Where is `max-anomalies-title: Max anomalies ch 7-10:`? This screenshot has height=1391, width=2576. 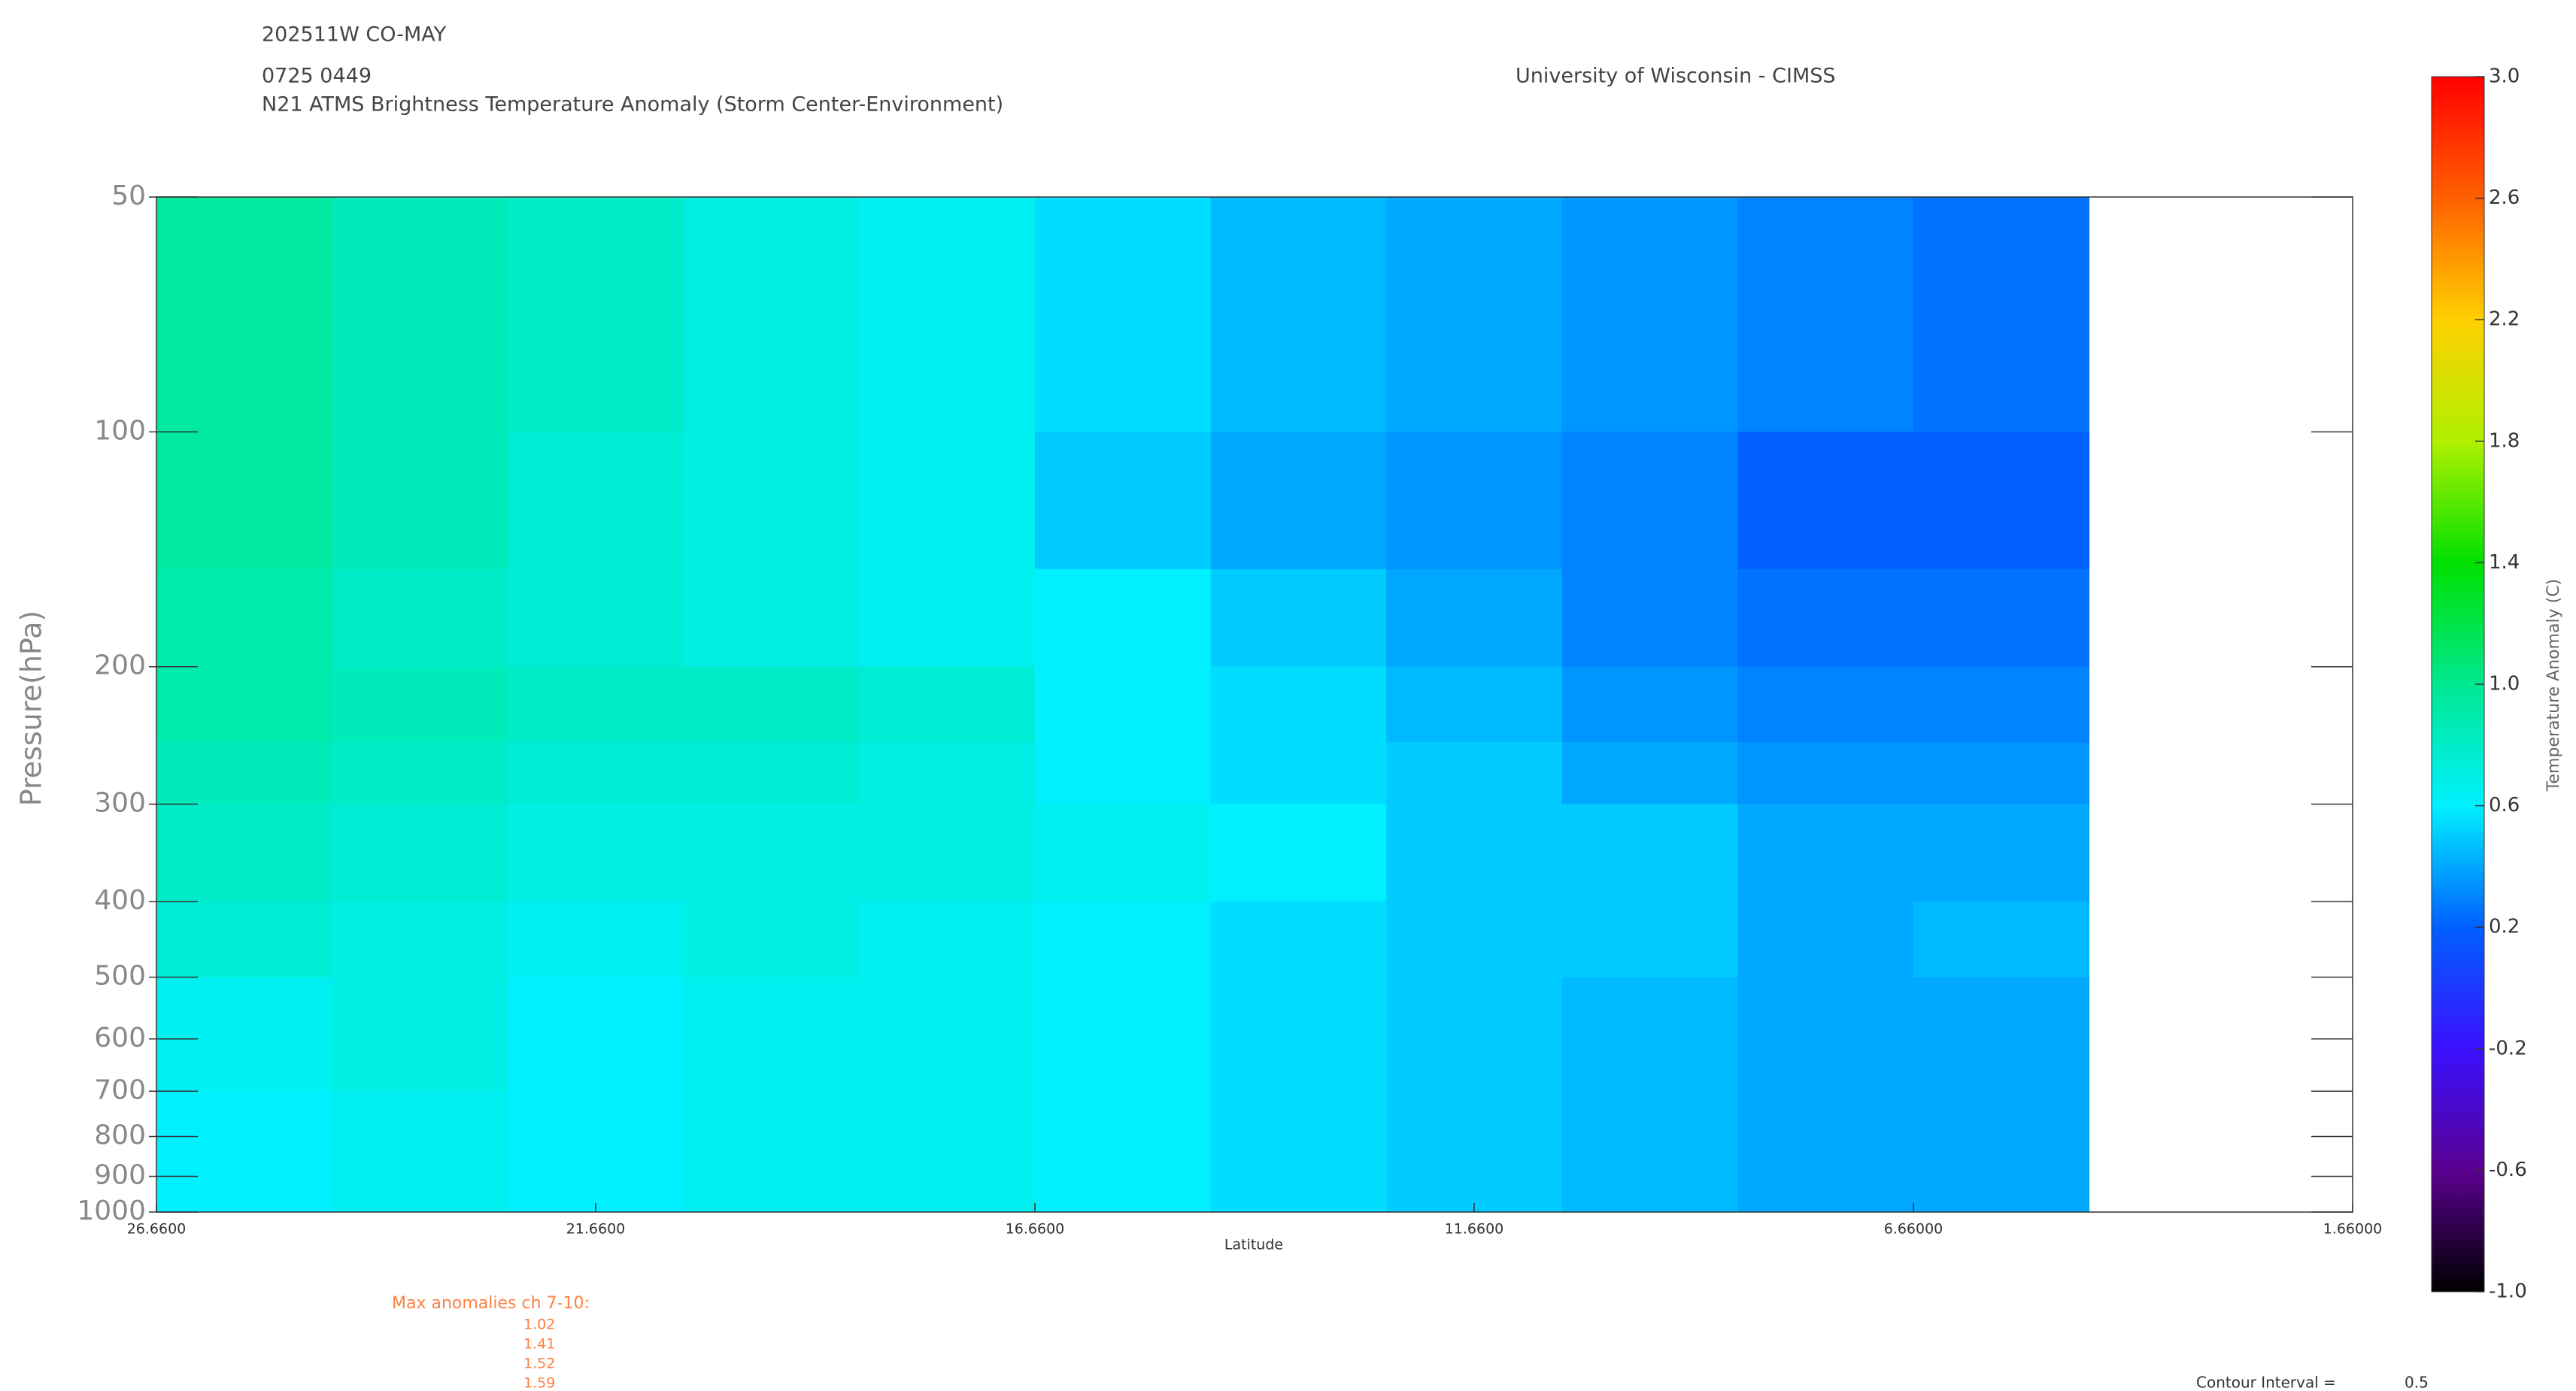
max-anomalies-title: Max anomalies ch 7-10: is located at coordinates (491, 1303).